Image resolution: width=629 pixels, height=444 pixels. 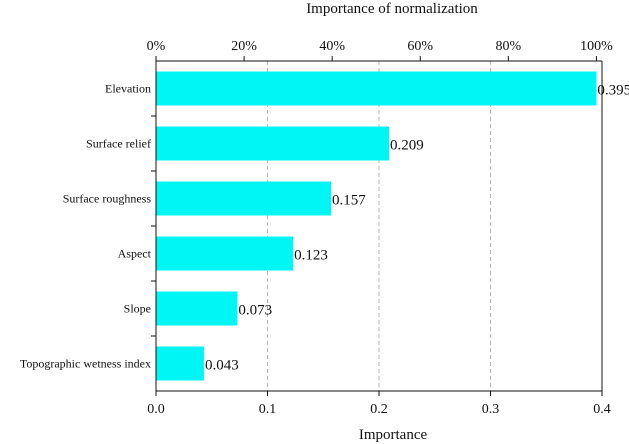 What do you see at coordinates (602, 409) in the screenshot?
I see `x-tick-label: 0.4` at bounding box center [602, 409].